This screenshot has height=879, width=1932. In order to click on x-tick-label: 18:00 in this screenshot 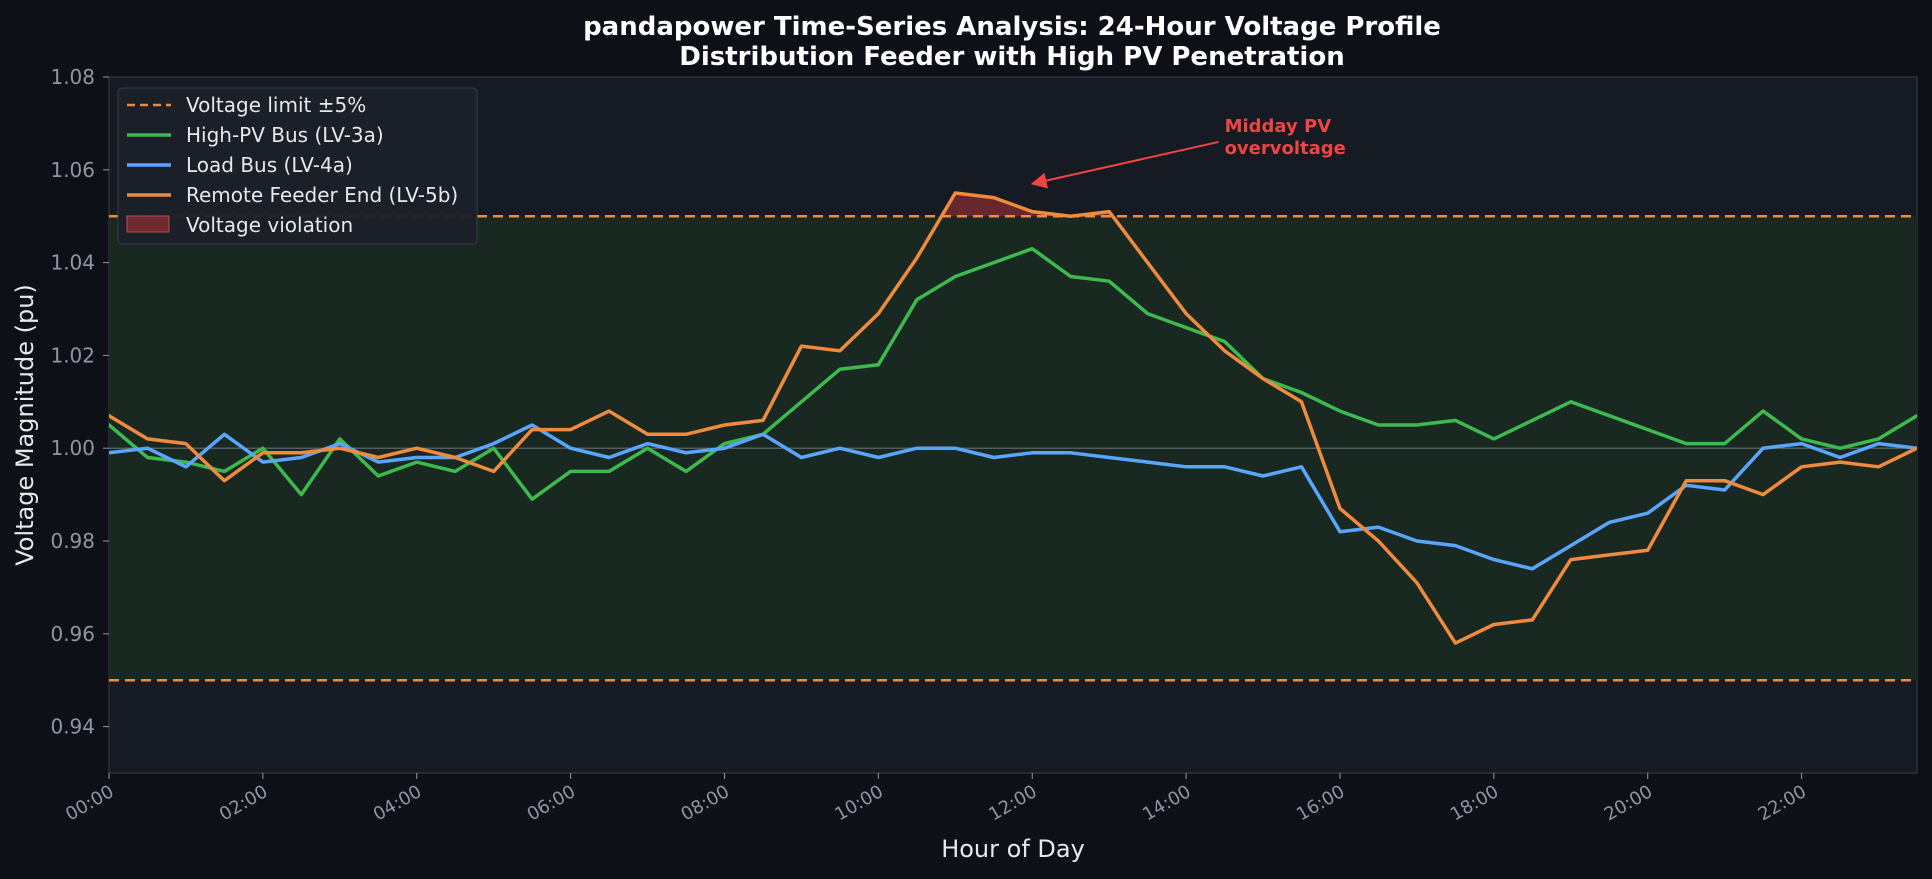, I will do `click(1474, 803)`.